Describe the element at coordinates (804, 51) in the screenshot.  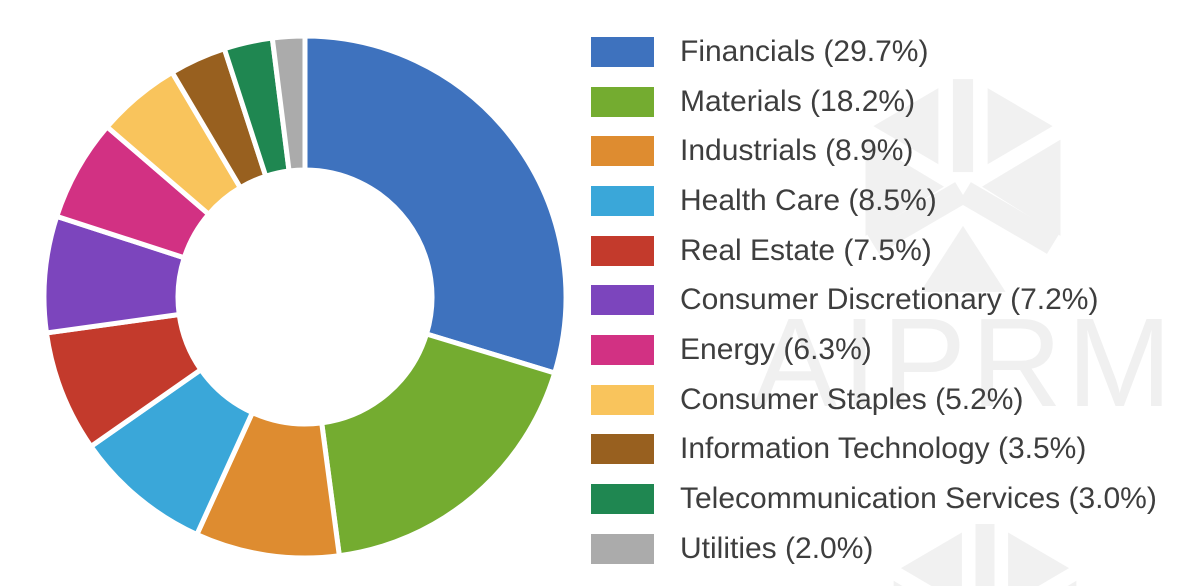
I see `legend-label: Financials (29.7%)` at that location.